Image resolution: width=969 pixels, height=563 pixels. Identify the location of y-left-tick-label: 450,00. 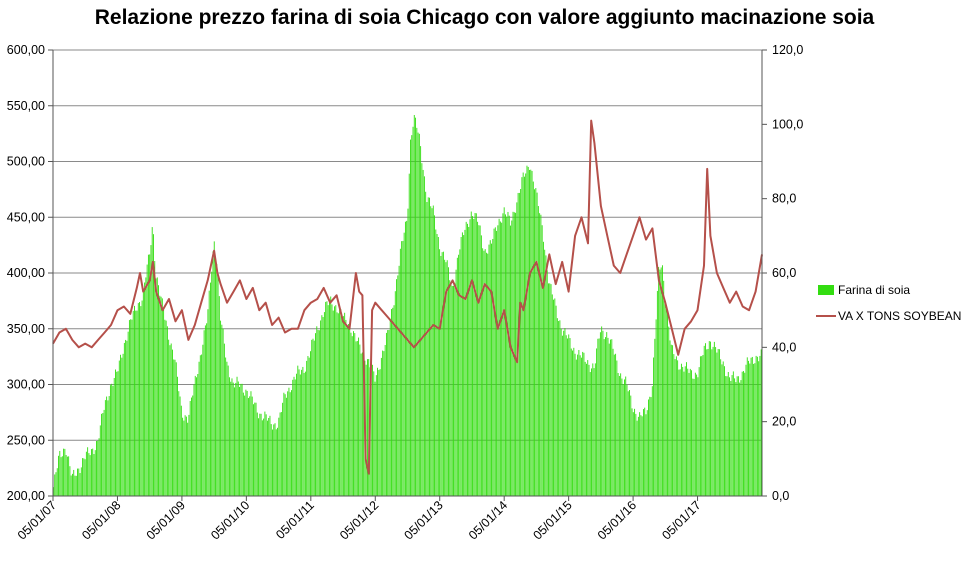
(26, 217).